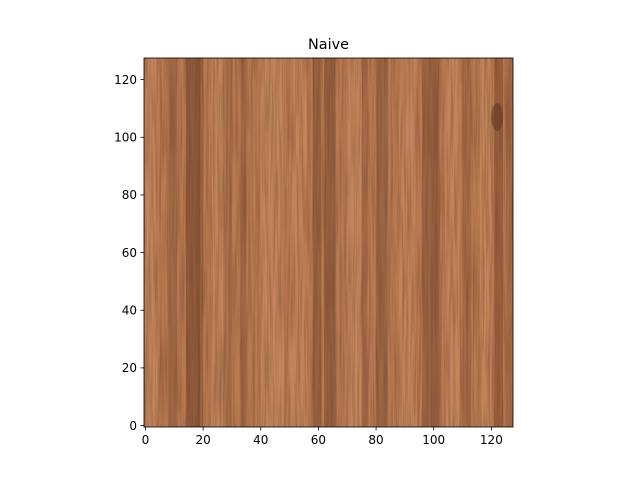 This screenshot has height=480, width=640. What do you see at coordinates (133, 426) in the screenshot?
I see `y-tick-label: 0` at bounding box center [133, 426].